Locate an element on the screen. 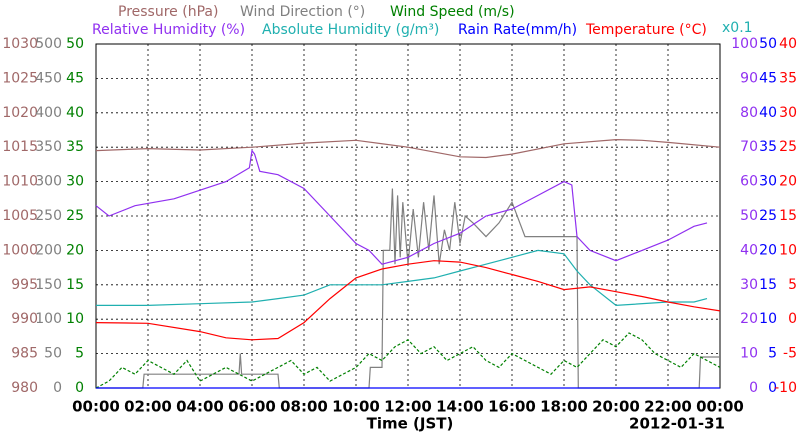  y-tick-label: 1030 is located at coordinates (20, 44).